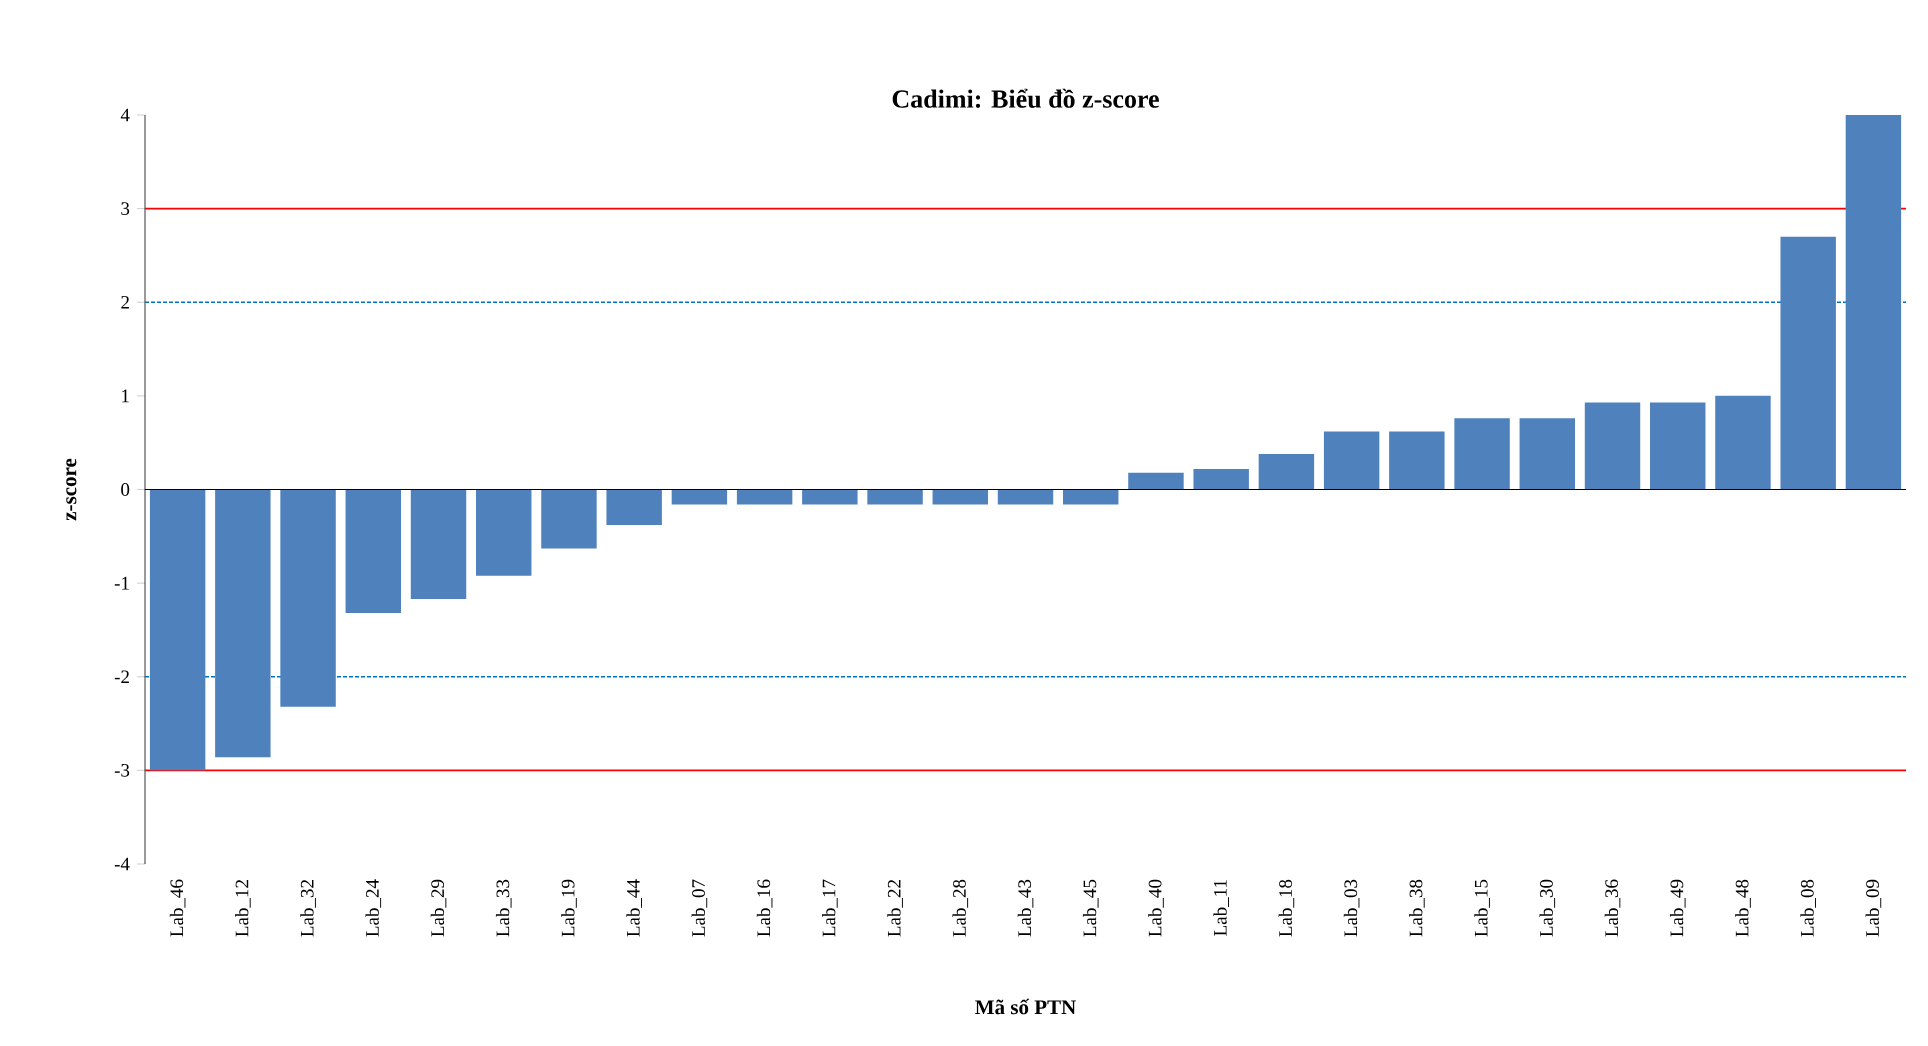 The width and height of the screenshot is (1928, 1046). I want to click on y-tick-label: -4, so click(122, 864).